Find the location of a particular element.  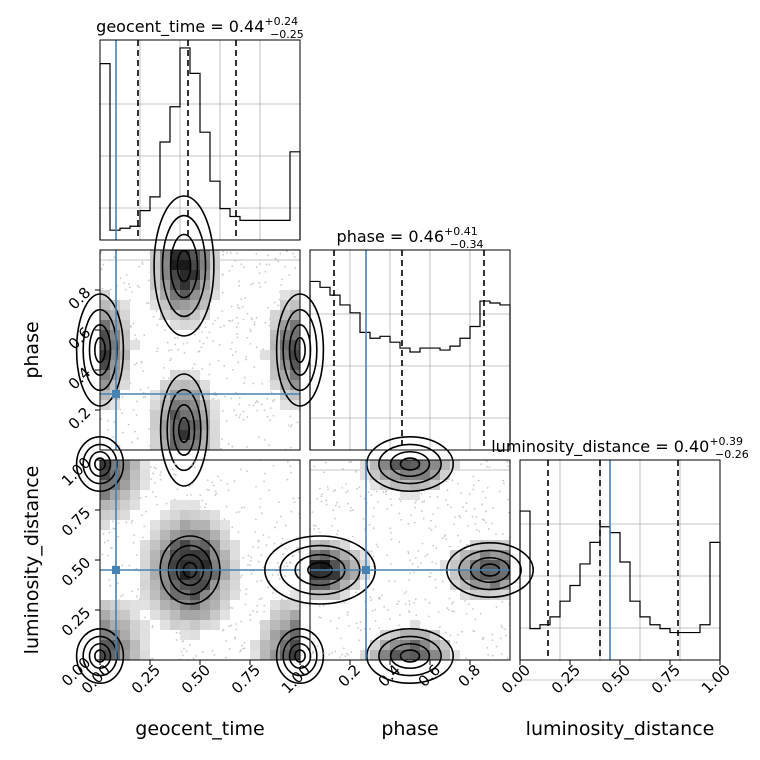

title-luminosity_distance: luminosity_distance = 0.40+0.39 −0.26 is located at coordinates (620, 448).